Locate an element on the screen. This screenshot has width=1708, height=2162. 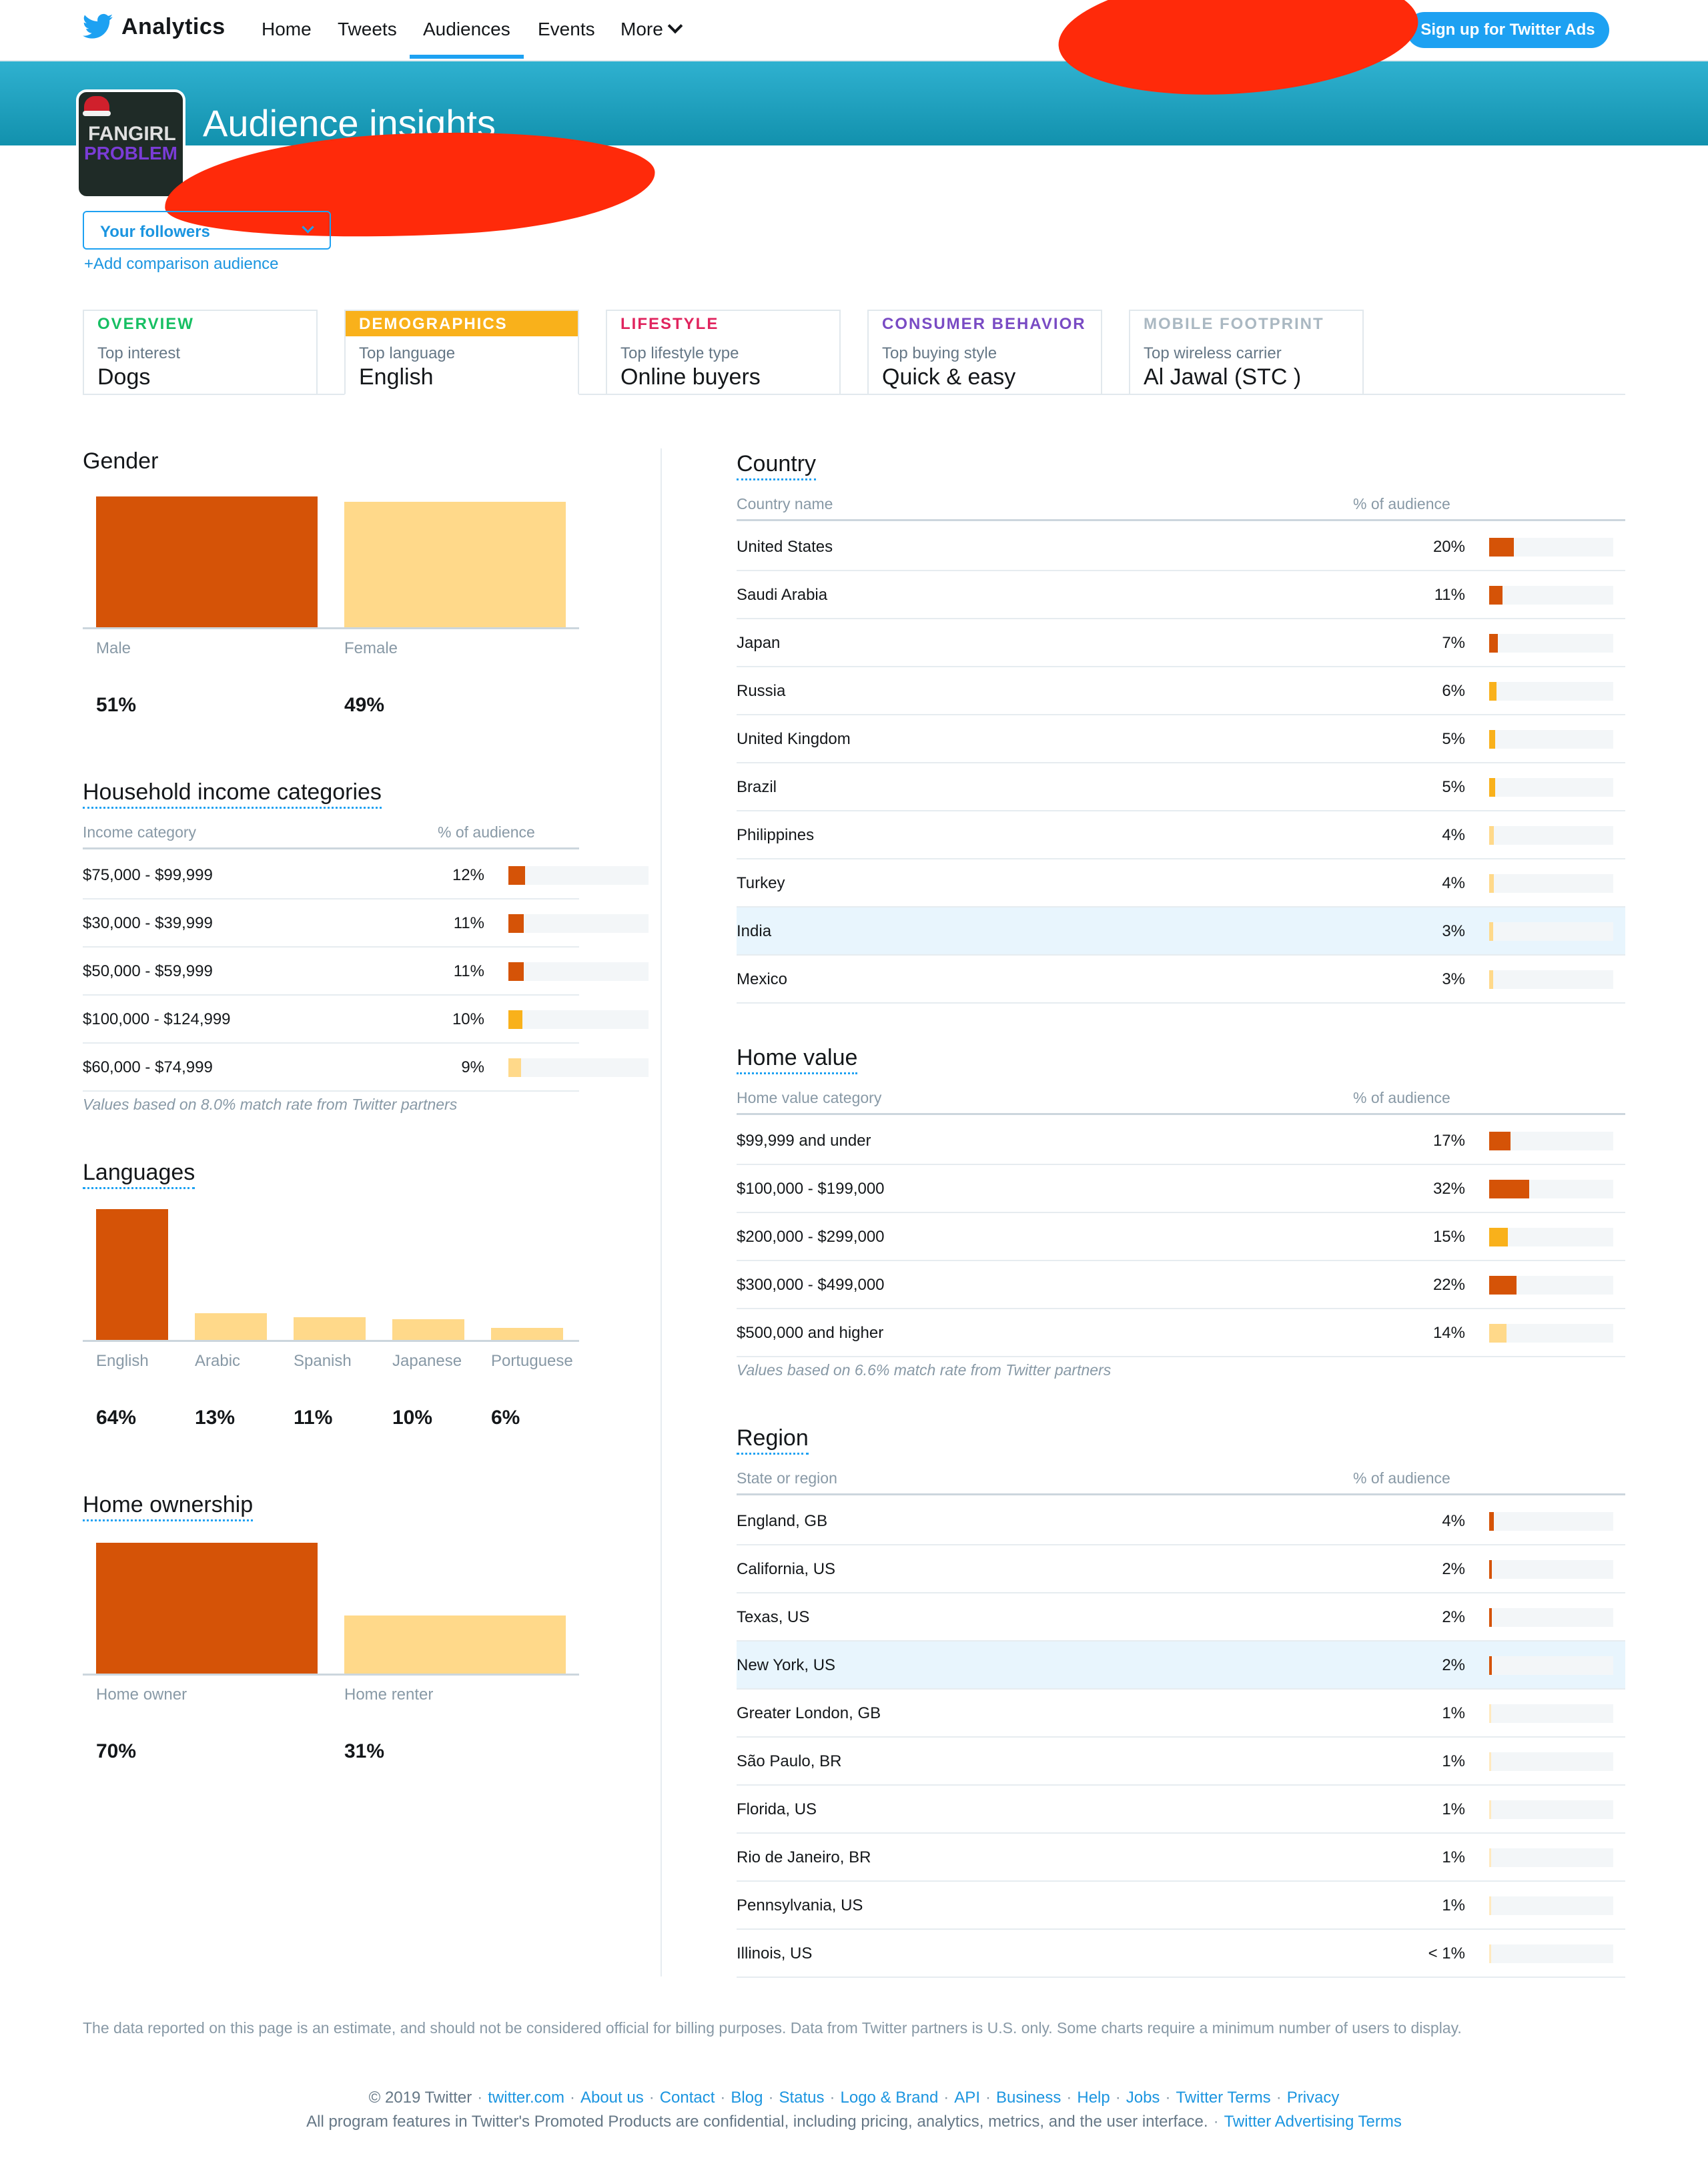
tab-overview: OVERVIEW Top interest Dogs is located at coordinates (201, 352).